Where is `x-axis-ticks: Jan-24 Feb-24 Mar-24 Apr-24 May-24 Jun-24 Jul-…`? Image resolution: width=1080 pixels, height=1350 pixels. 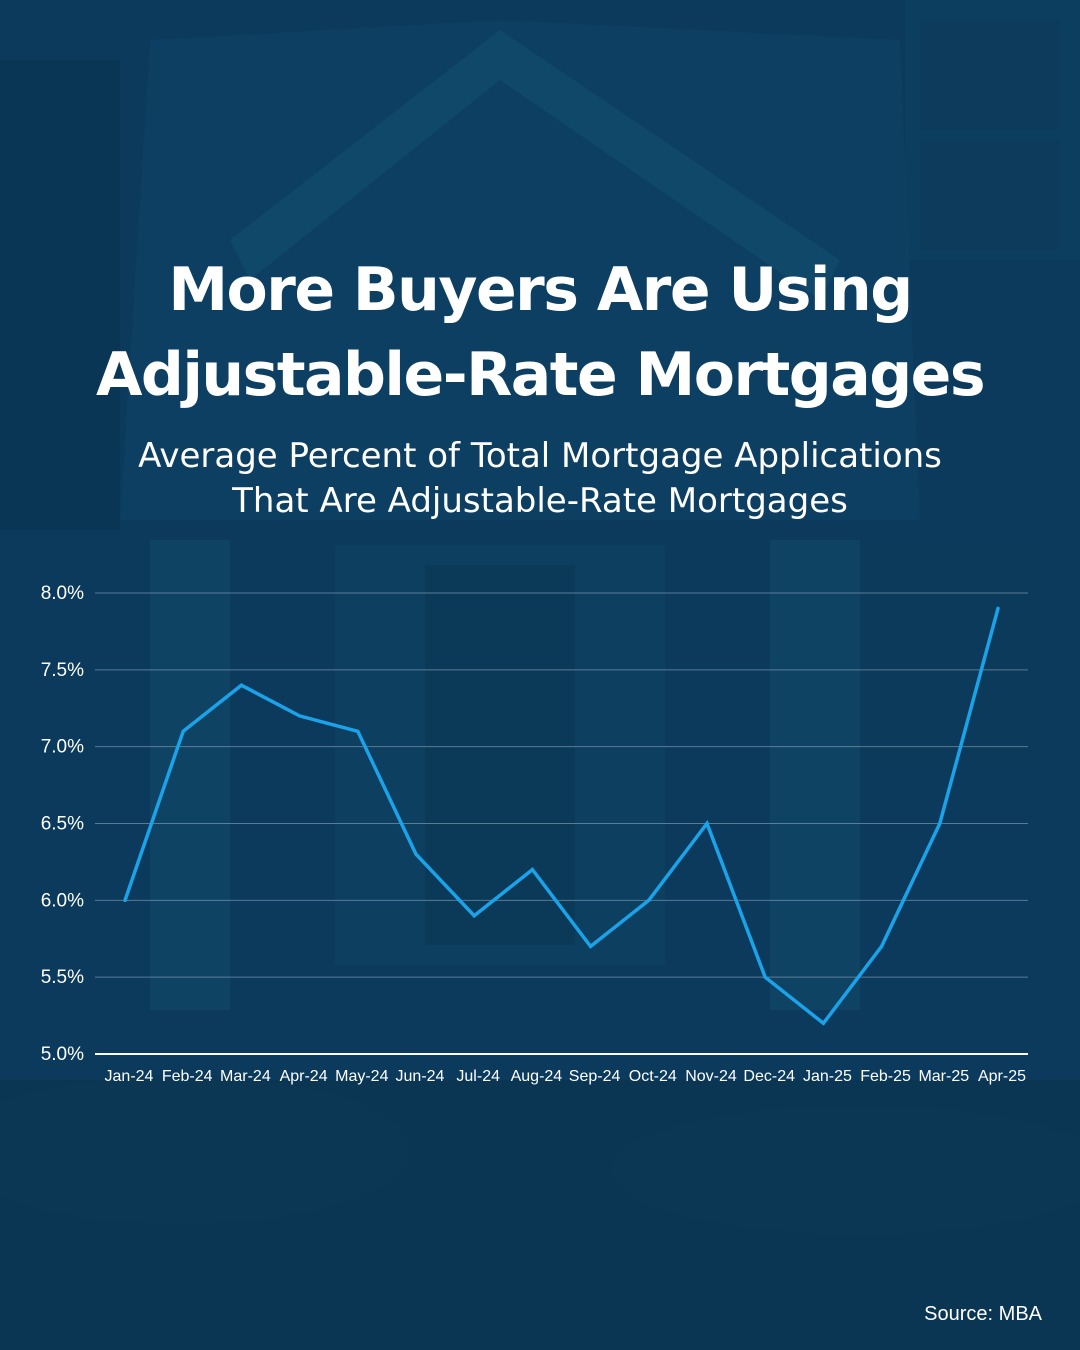
x-axis-ticks: Jan-24 Feb-24 Mar-24 Apr-24 May-24 Jun-24 Jul-… is located at coordinates (566, 1076).